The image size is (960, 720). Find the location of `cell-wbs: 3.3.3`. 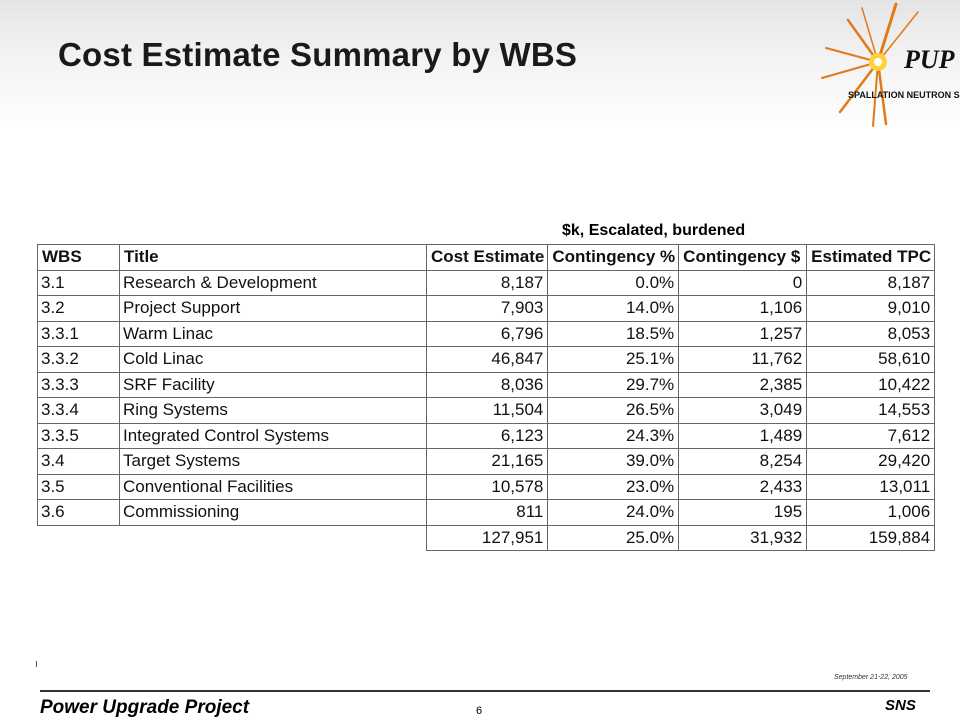

cell-wbs: 3.3.3 is located at coordinates (78, 384).